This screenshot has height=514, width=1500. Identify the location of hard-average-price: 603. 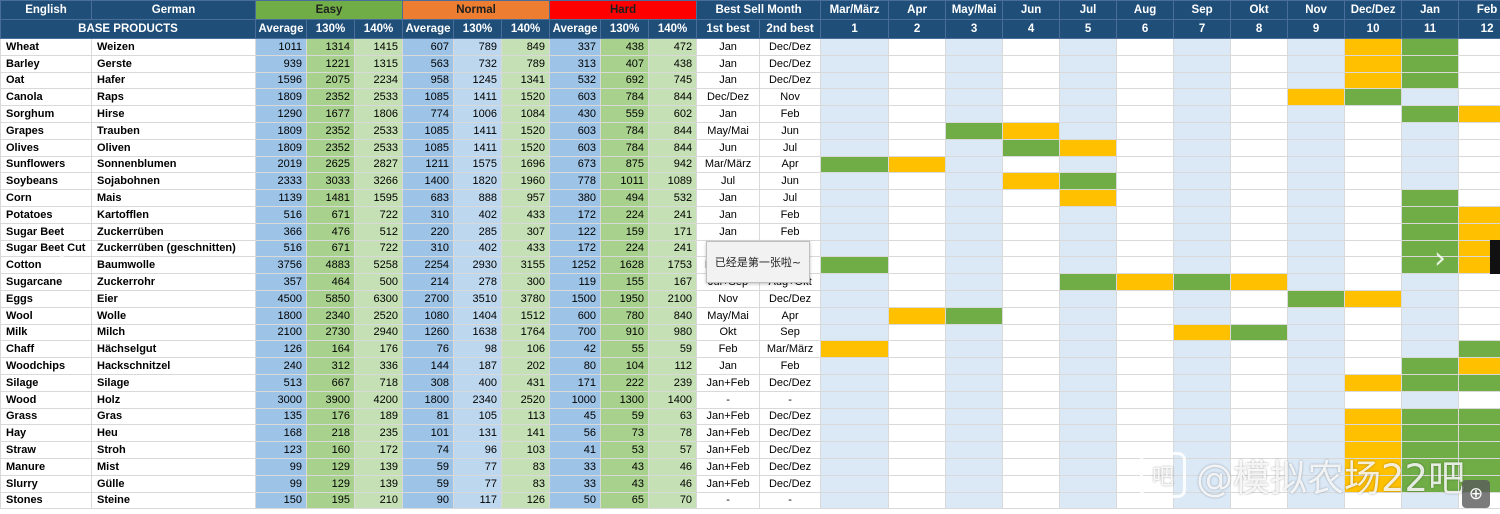
(575, 147).